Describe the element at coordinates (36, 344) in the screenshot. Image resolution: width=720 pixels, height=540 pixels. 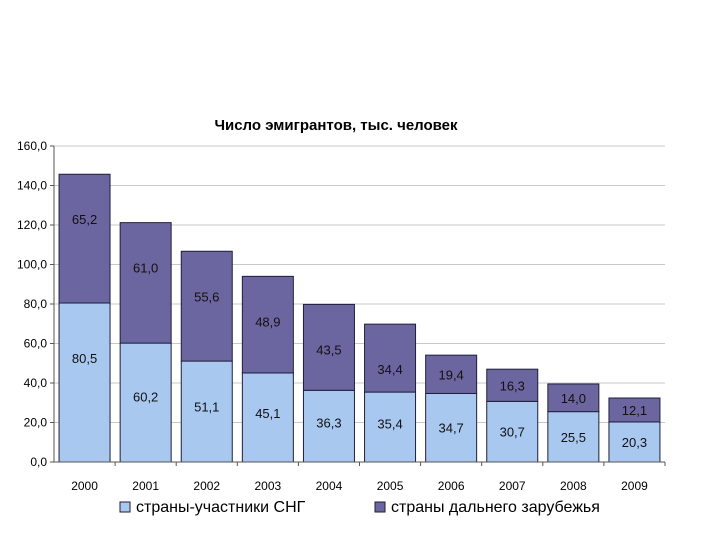
I see `y-tick-label: 60,0` at that location.